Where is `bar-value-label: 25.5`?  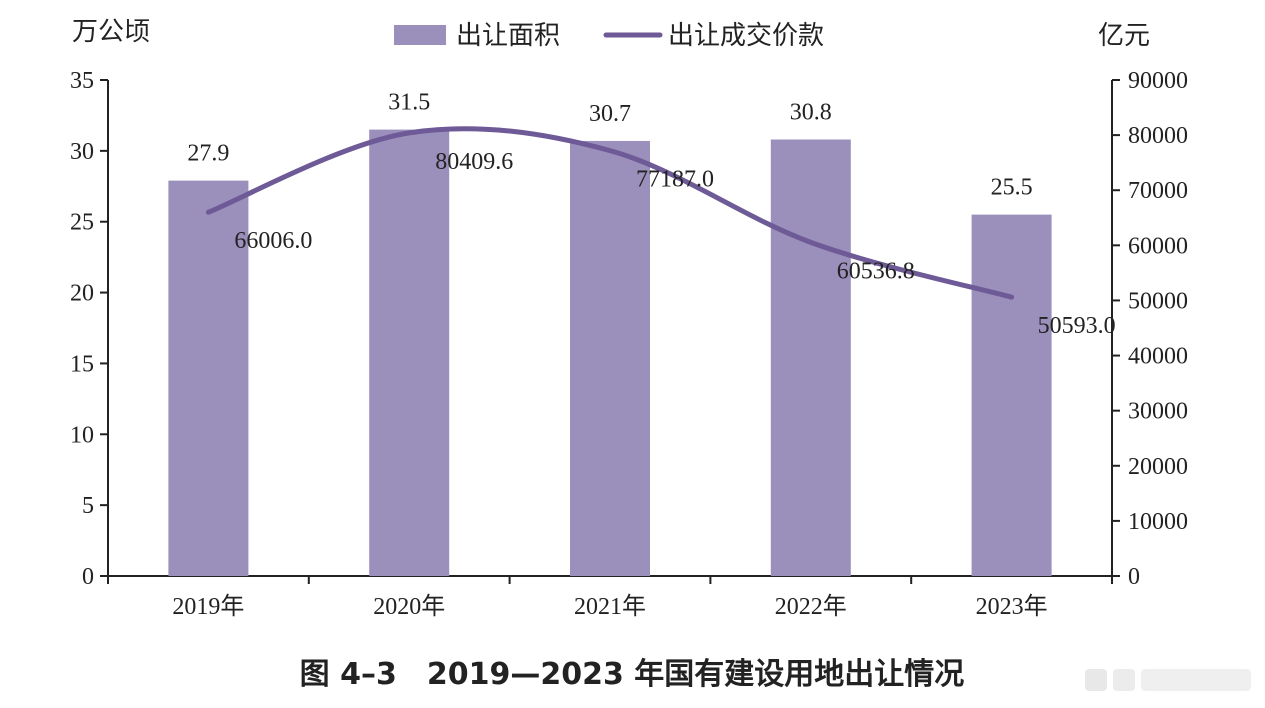
bar-value-label: 25.5 is located at coordinates (1012, 188).